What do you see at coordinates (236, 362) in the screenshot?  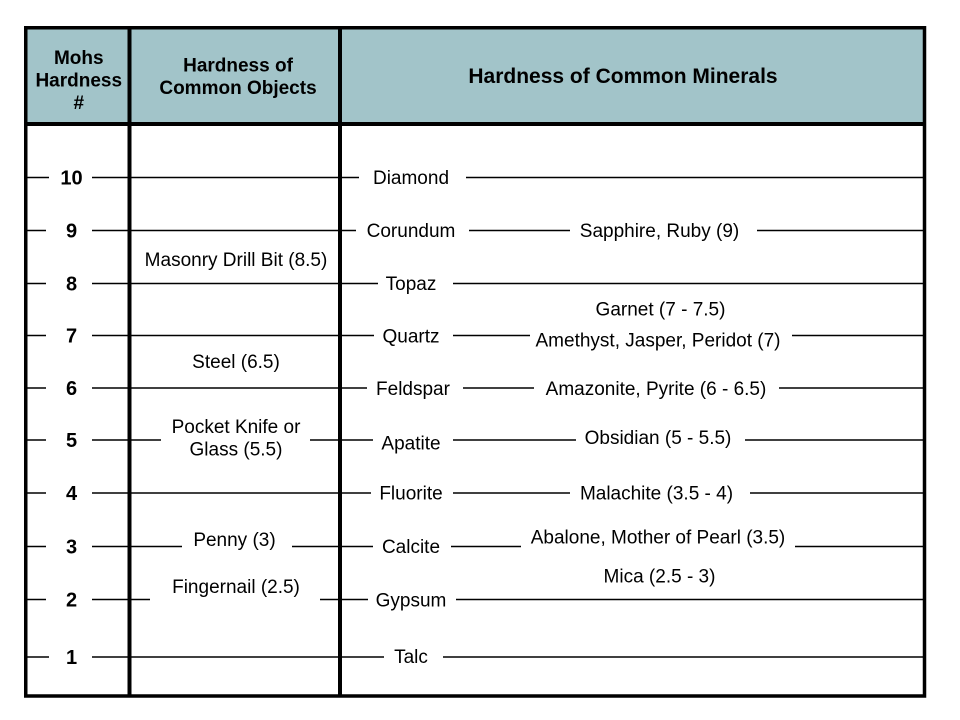 I see `svg-text: Steel (6.5)` at bounding box center [236, 362].